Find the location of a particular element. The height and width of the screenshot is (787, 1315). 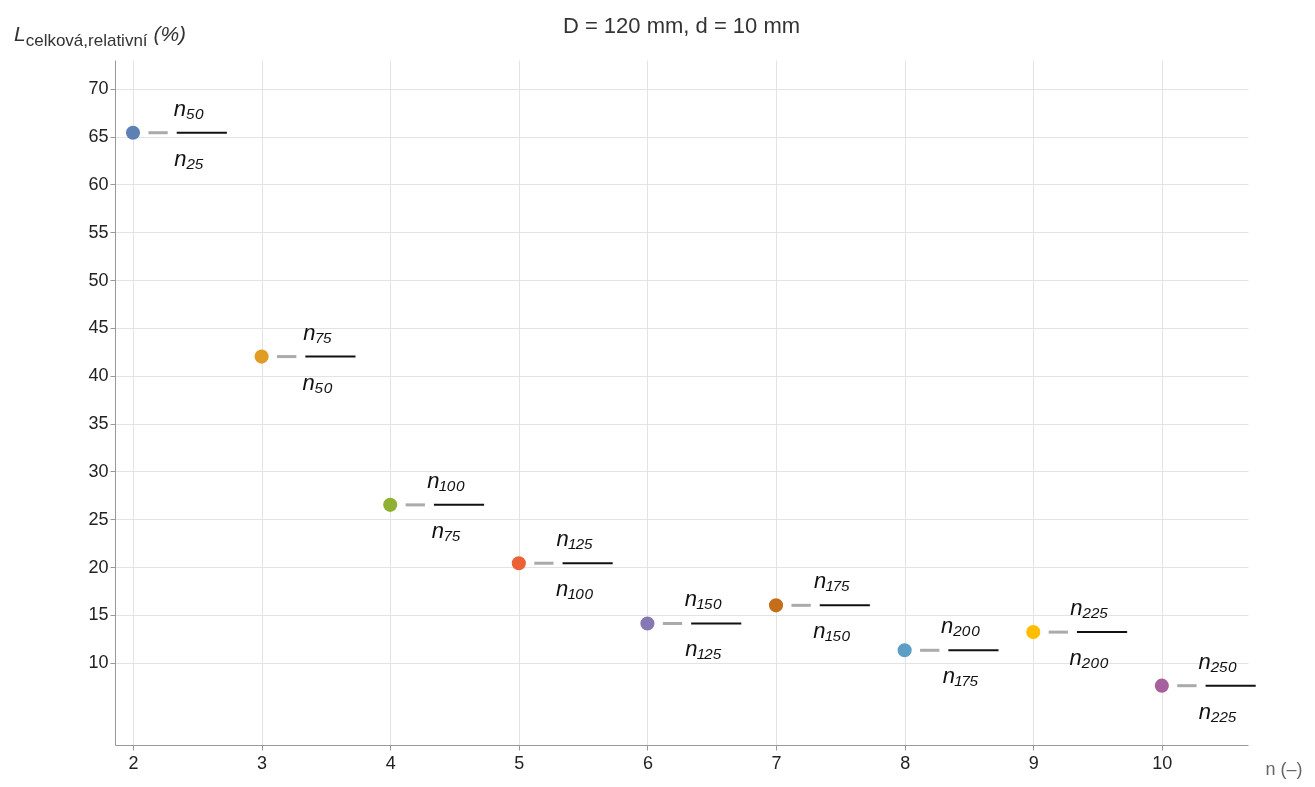

y-tick-label: 10 is located at coordinates (98, 662).